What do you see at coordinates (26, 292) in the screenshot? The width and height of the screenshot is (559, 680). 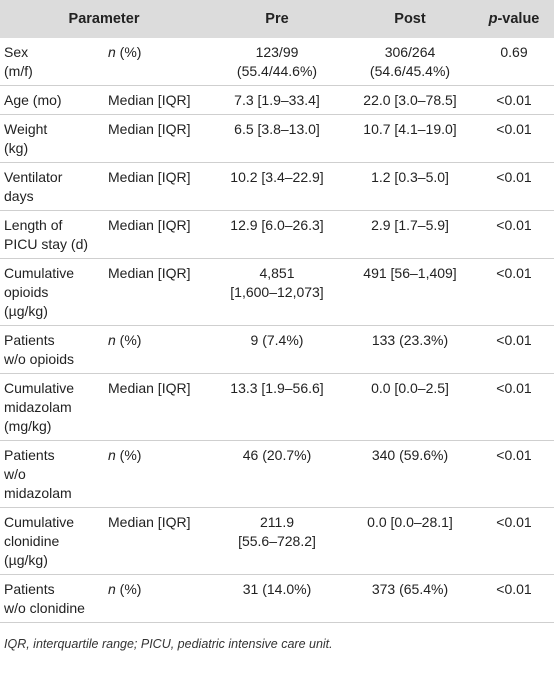 I see `parameter-line: opioids` at bounding box center [26, 292].